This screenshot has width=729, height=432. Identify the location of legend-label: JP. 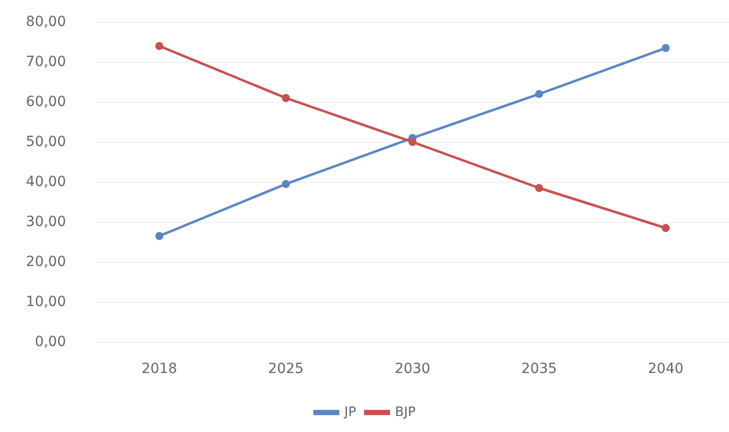
(349, 412).